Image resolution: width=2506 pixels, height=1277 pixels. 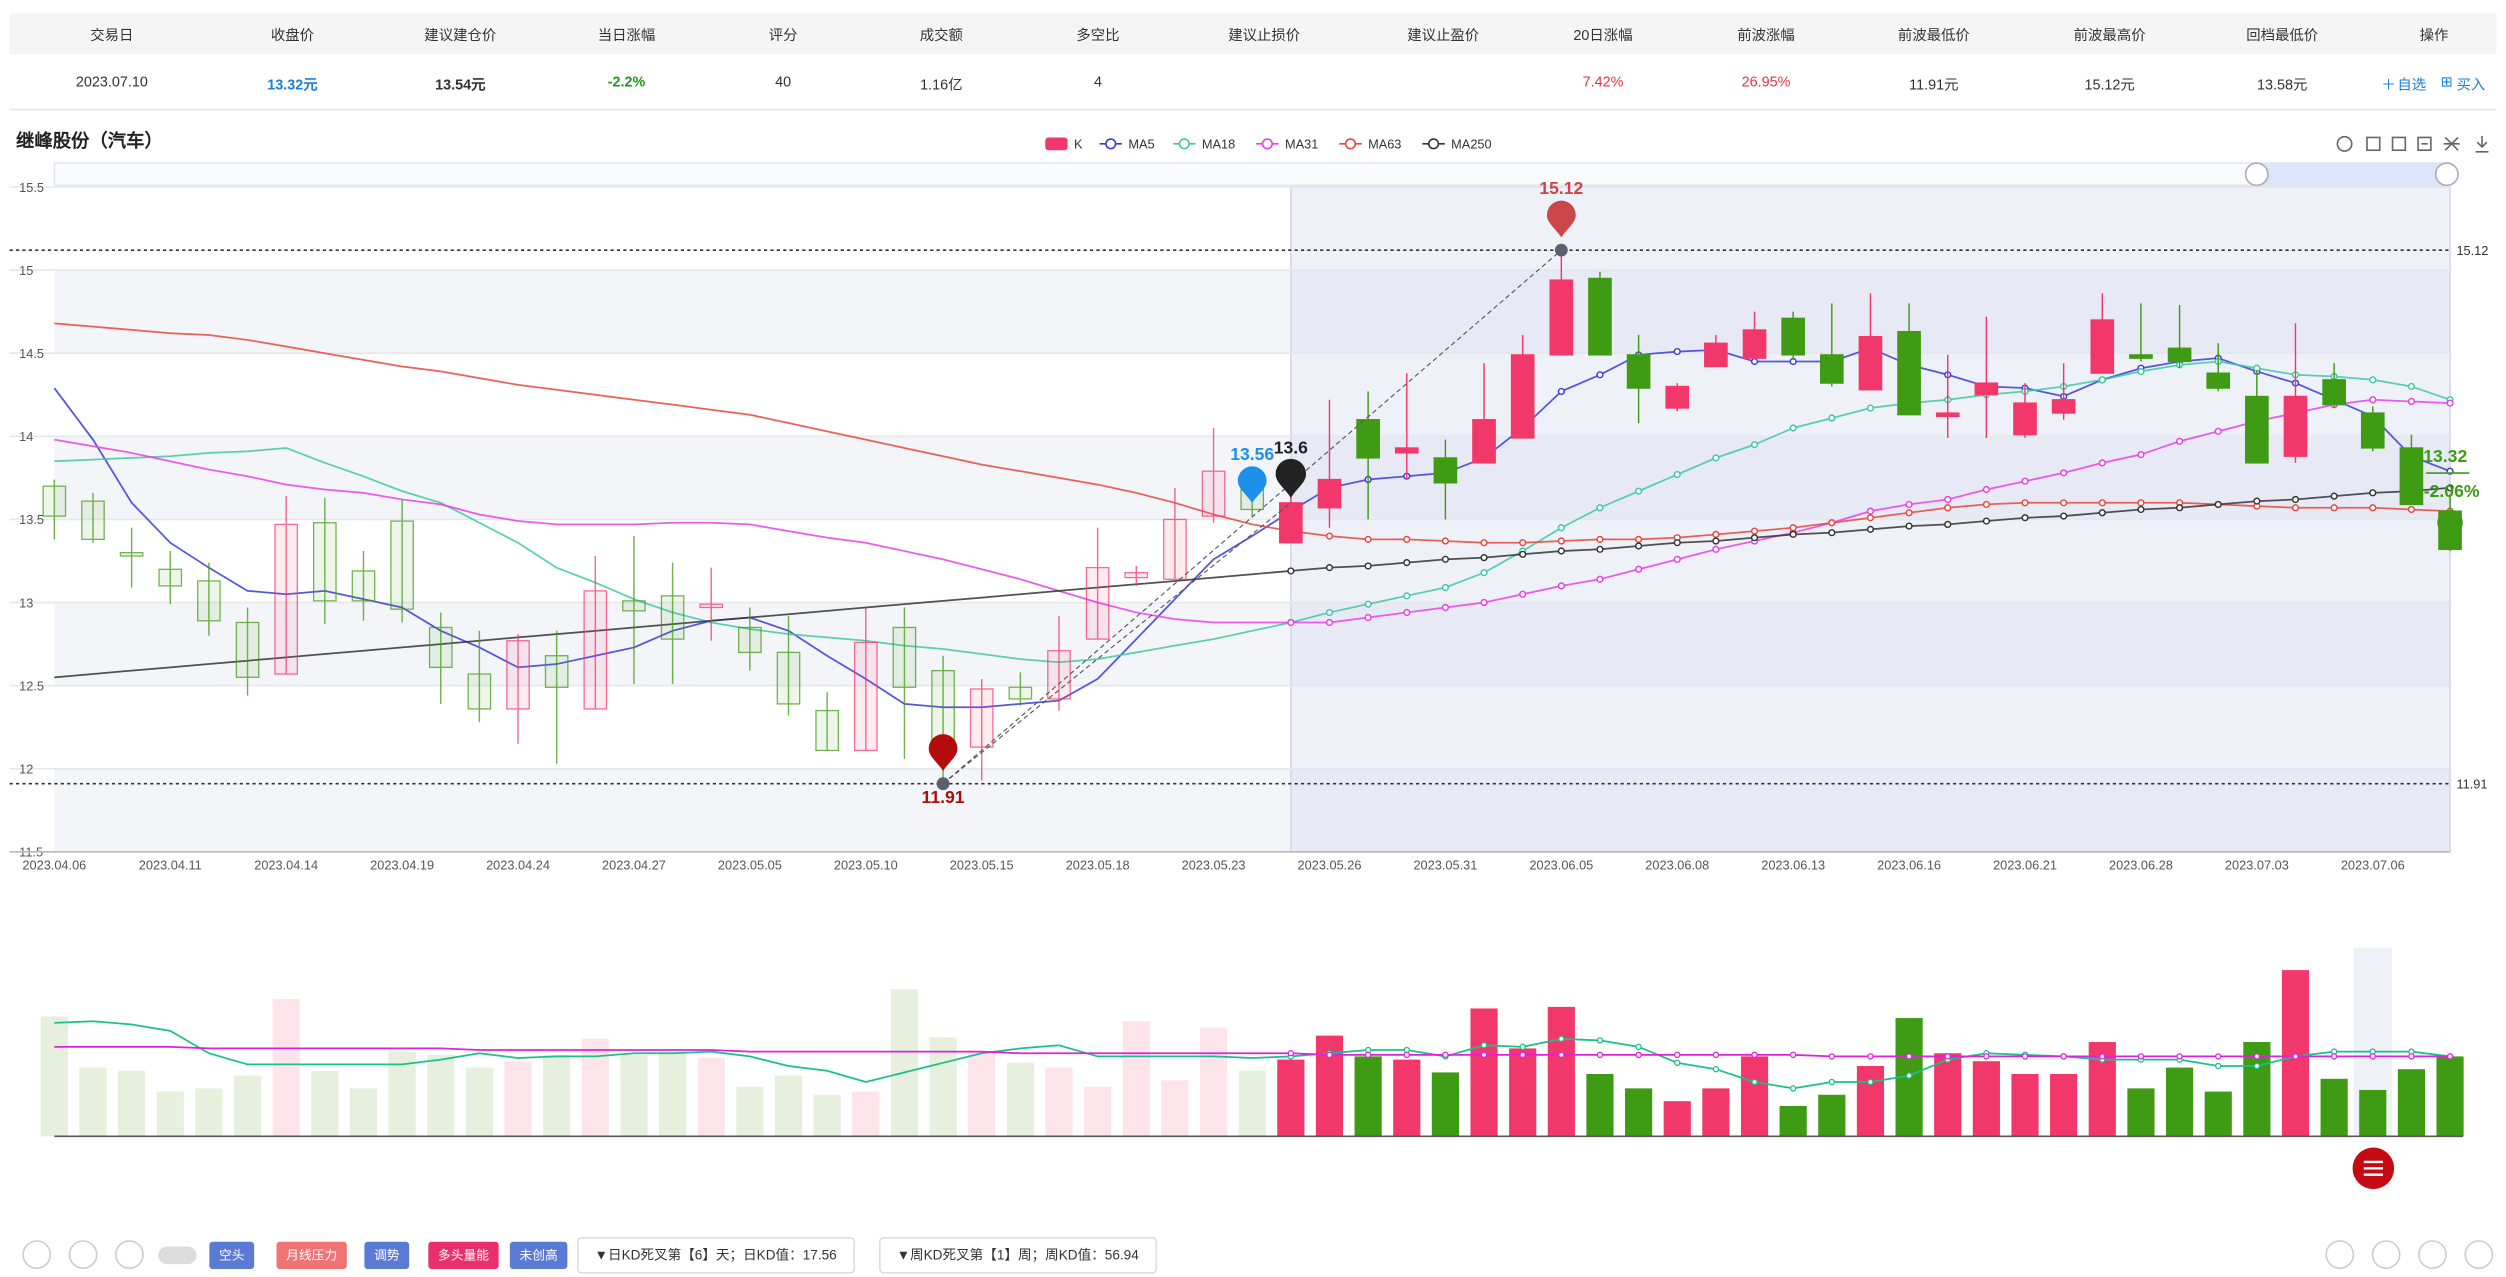 What do you see at coordinates (387, 1255) in the screenshot?
I see `signal-tag: 调势` at bounding box center [387, 1255].